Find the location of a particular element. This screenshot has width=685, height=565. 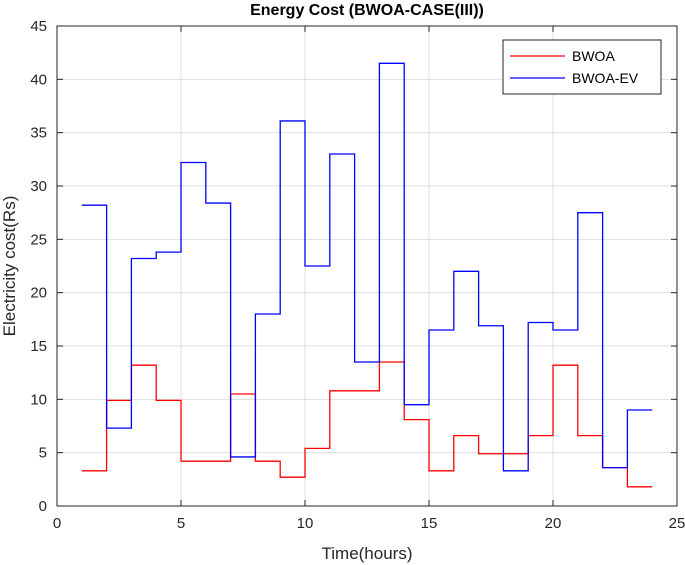

x-tick-label-5: 5 is located at coordinates (181, 523).